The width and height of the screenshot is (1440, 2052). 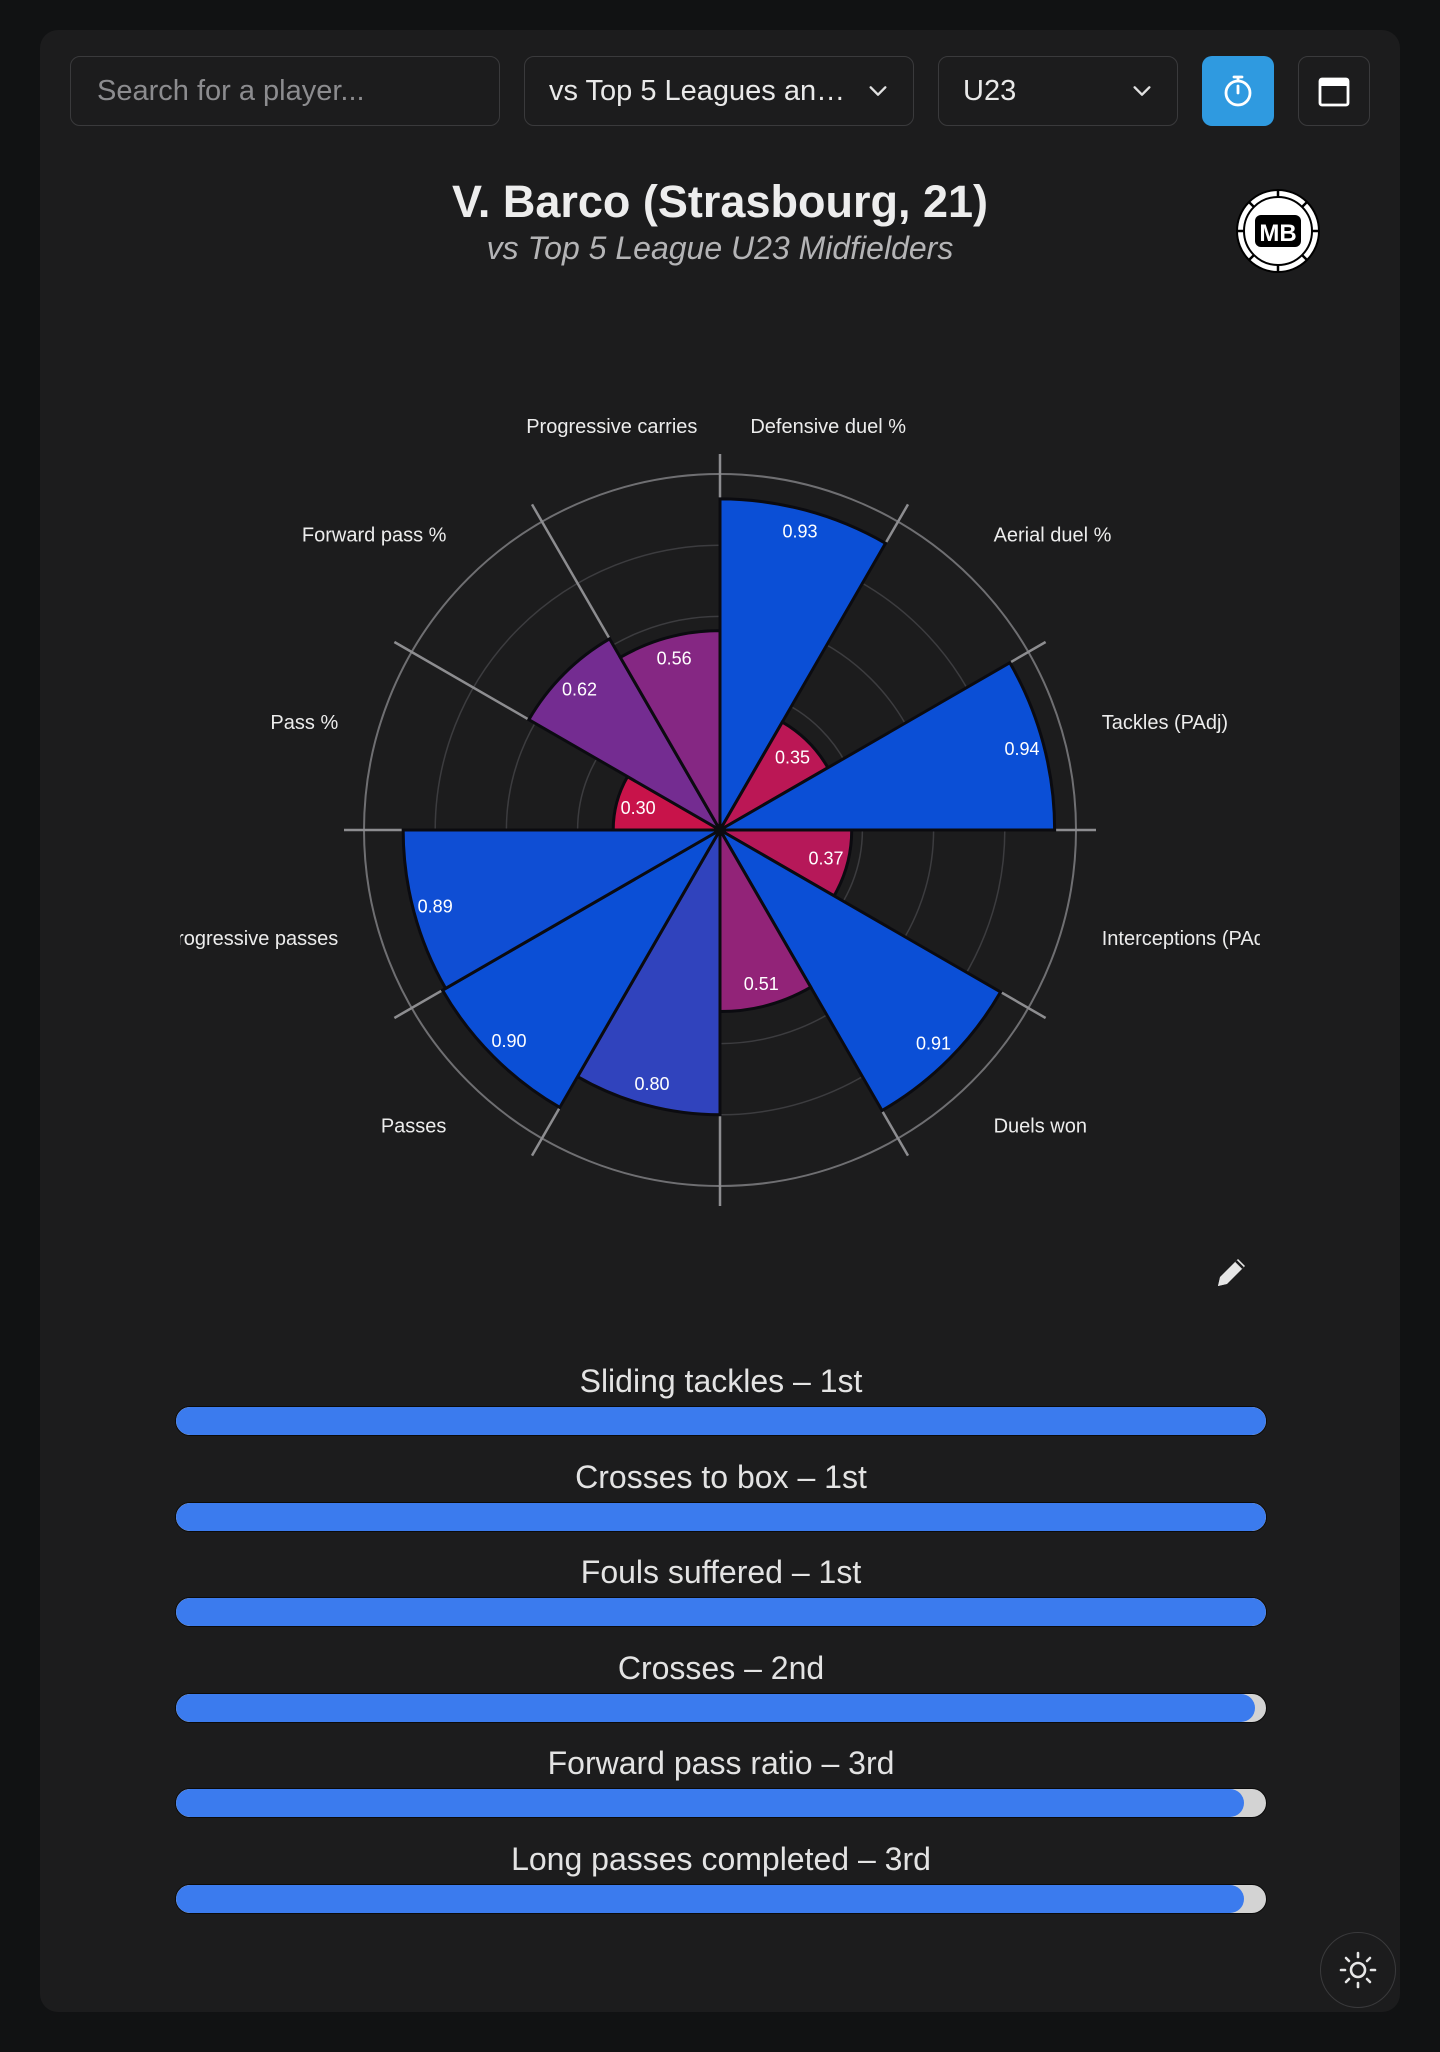 I want to click on calendar-icon, so click(x=1334, y=92).